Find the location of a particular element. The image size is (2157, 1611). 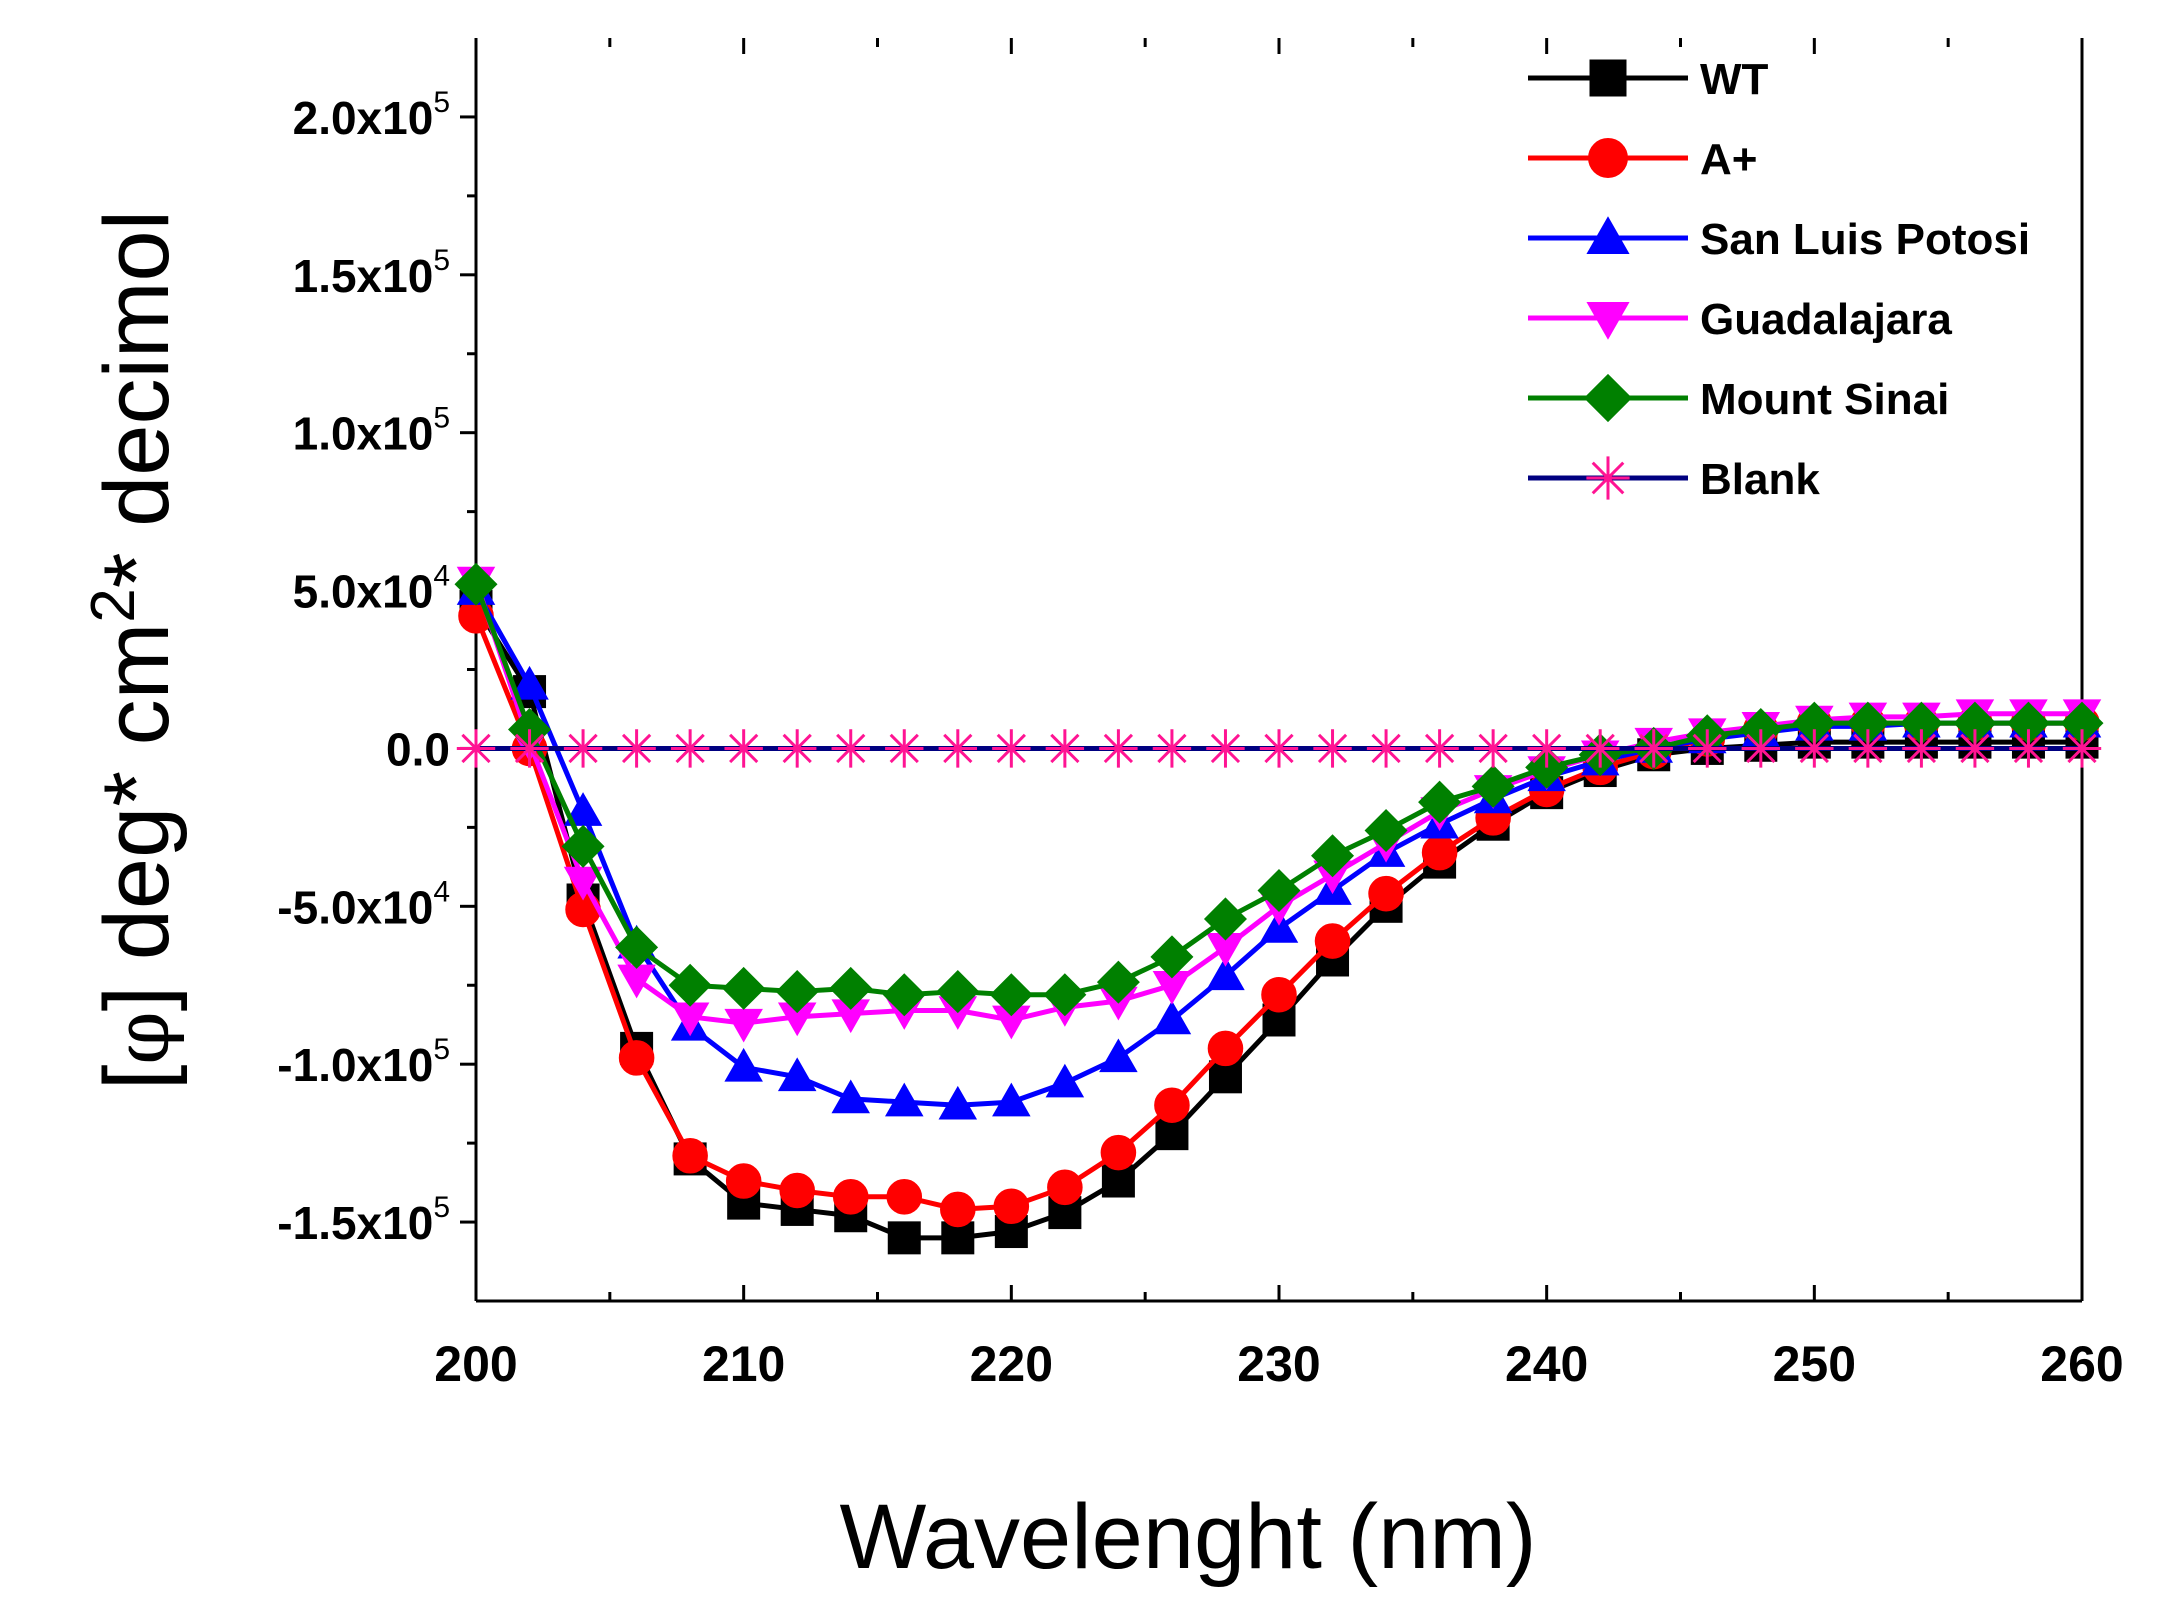

x-tick-label: 240 is located at coordinates (1546, 1364).